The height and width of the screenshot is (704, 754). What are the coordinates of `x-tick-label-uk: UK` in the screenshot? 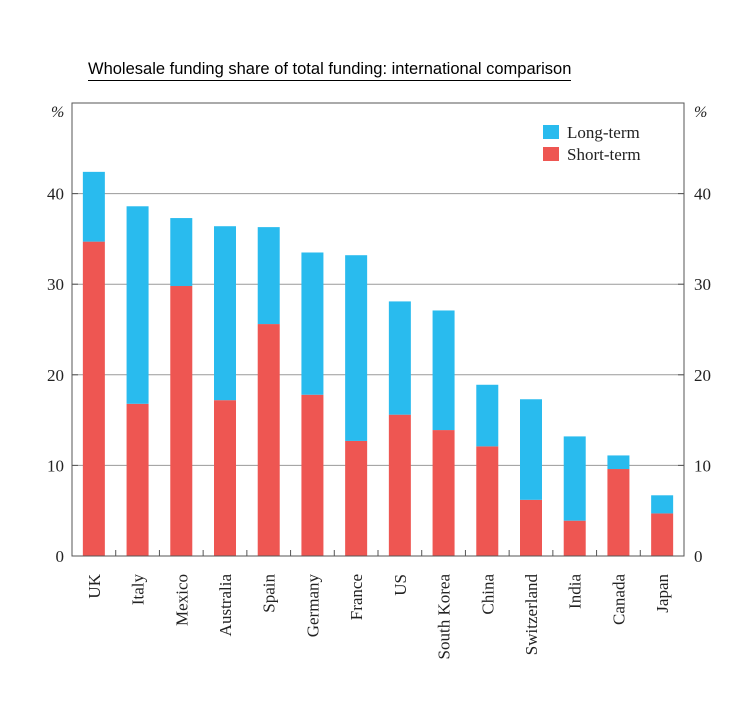 It's located at (94, 585).